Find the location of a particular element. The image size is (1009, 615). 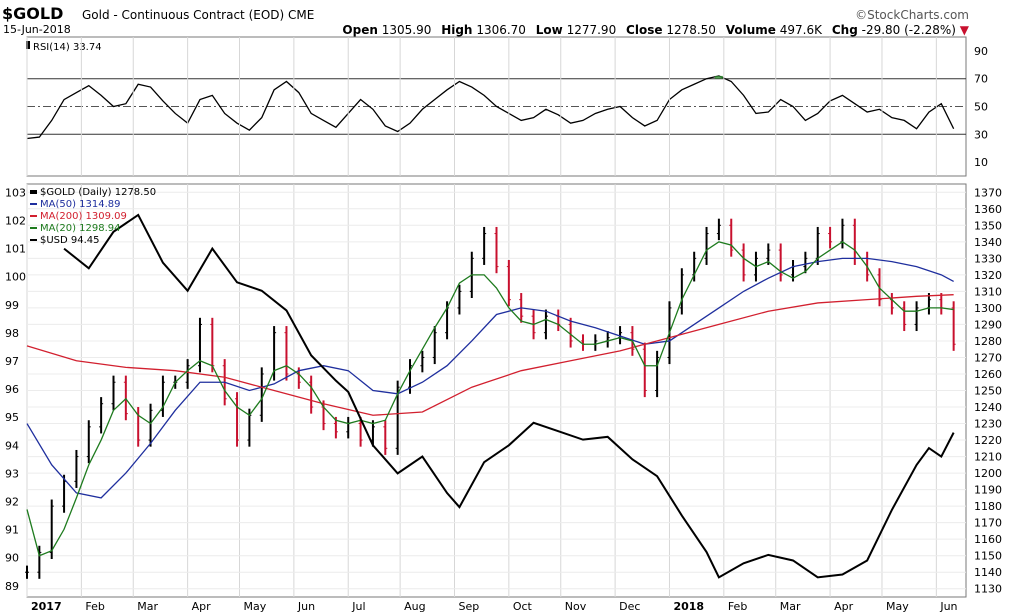

chart-description: Gold - Continuous Contract (EOD) CME is located at coordinates (198, 15).